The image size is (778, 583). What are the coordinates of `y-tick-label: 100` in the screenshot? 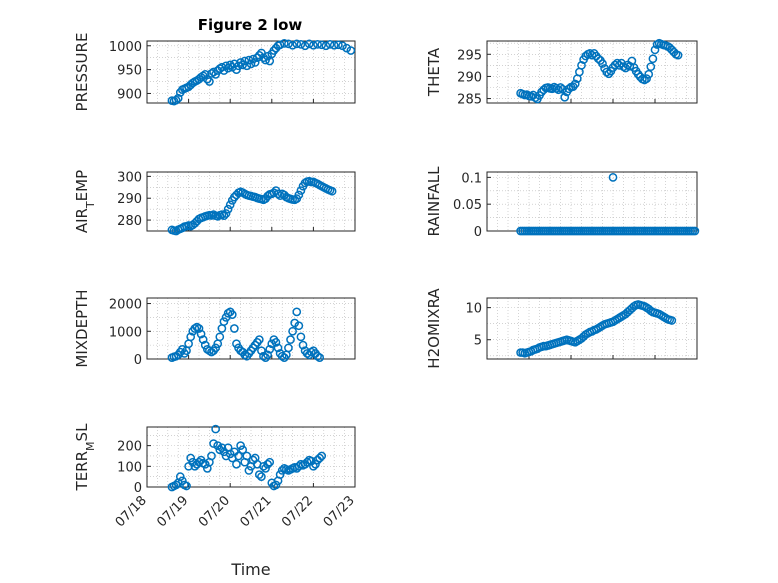 It's located at (129, 467).